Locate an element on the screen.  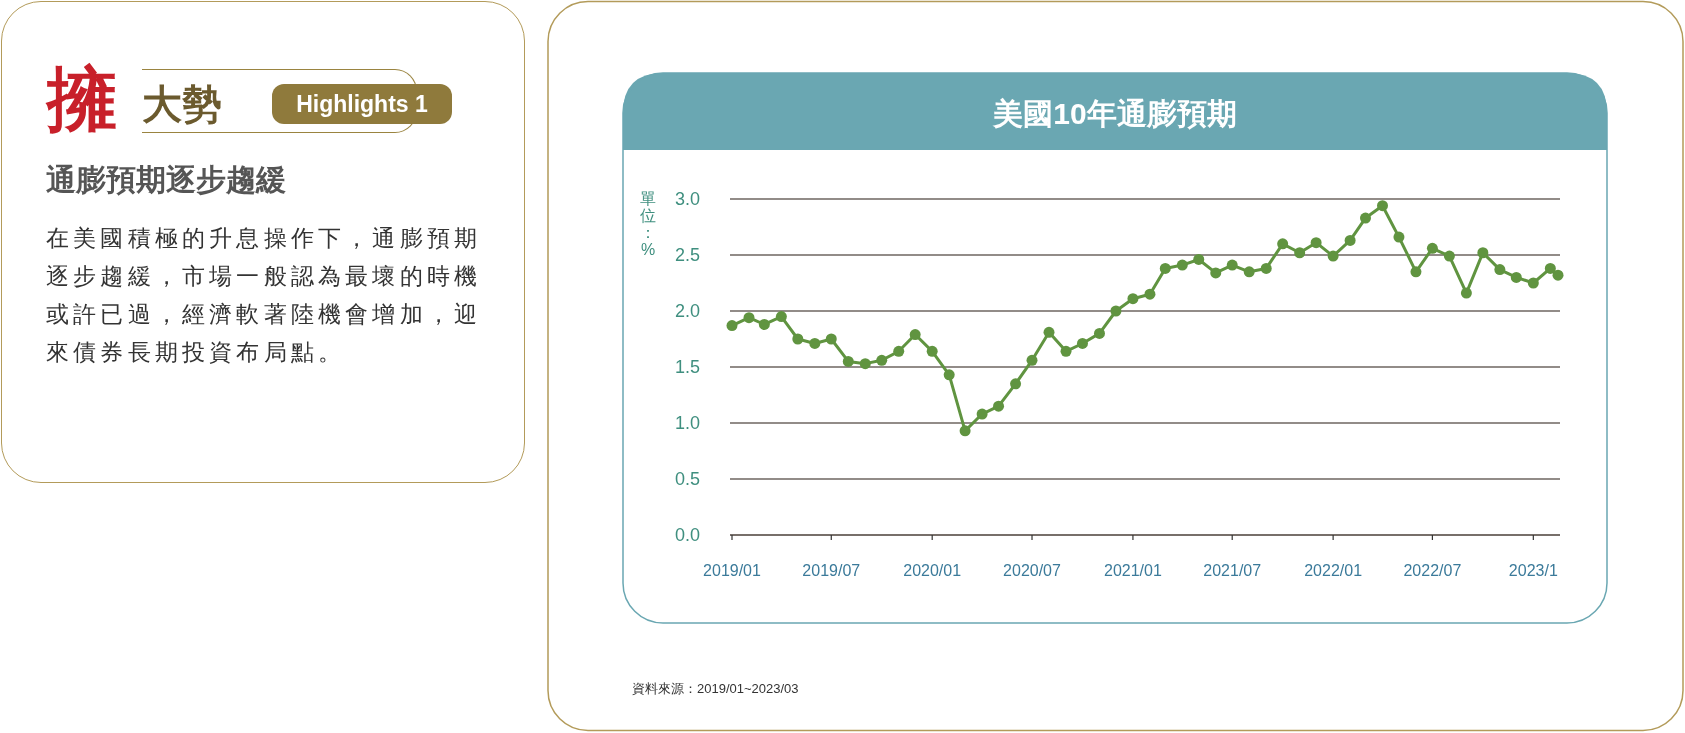
text: Highlights 1 is located at coordinates (362, 104).